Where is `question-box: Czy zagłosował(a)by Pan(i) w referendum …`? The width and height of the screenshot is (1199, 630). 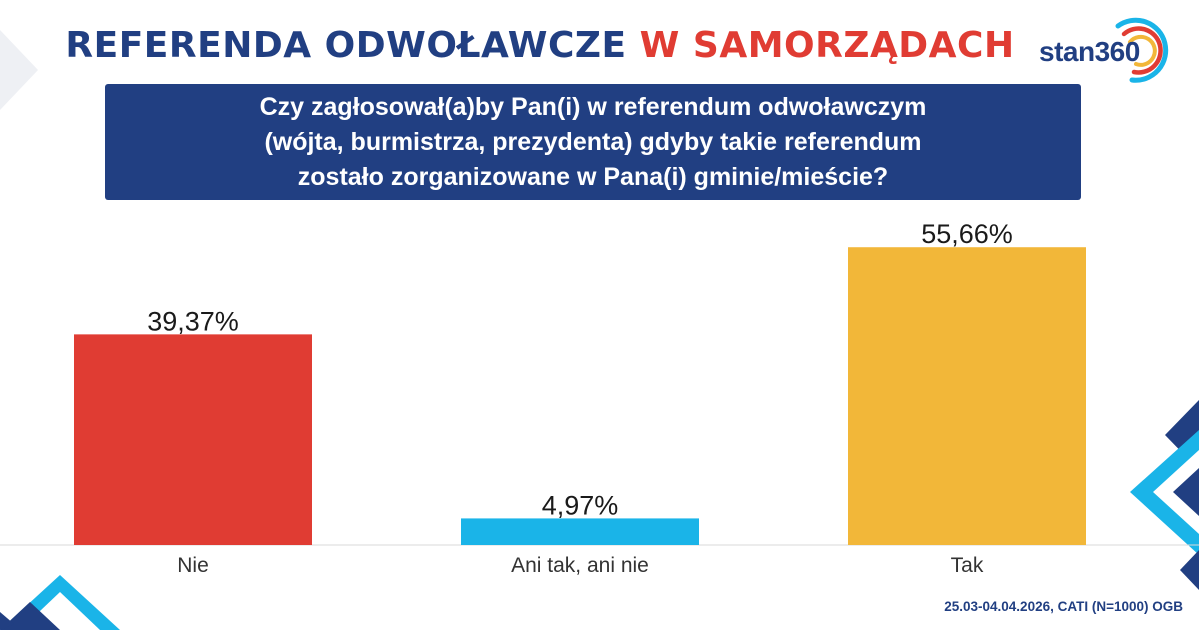
question-box: Czy zagłosował(a)by Pan(i) w referendum … is located at coordinates (593, 142).